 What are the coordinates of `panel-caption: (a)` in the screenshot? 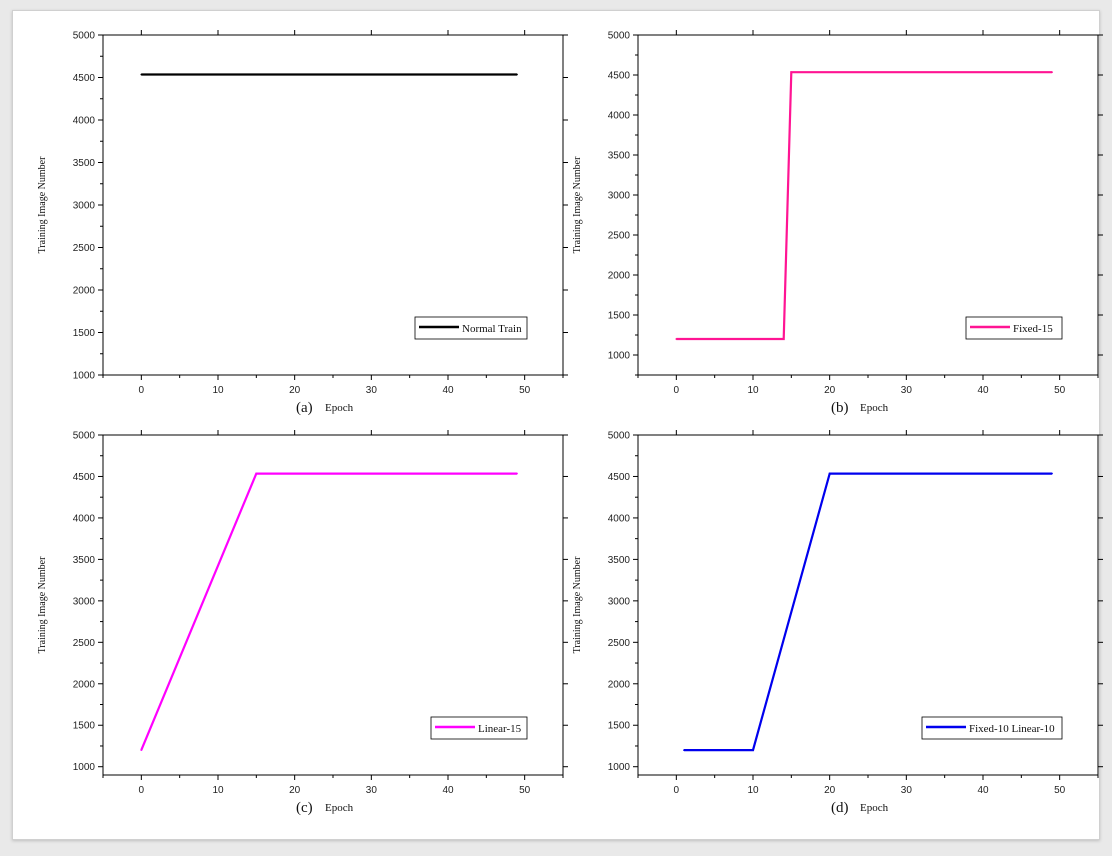 It's located at (304, 408).